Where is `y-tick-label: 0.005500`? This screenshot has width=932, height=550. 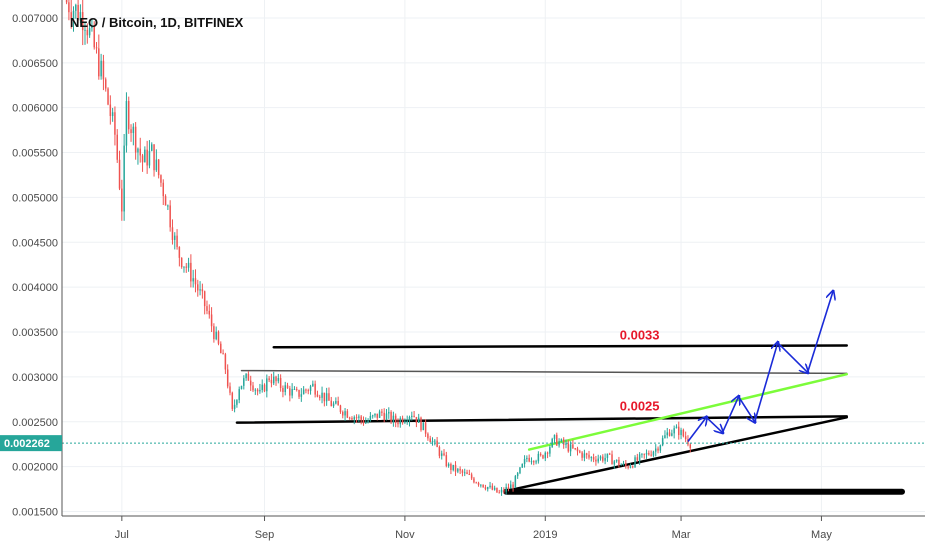
y-tick-label: 0.005500 is located at coordinates (35, 154).